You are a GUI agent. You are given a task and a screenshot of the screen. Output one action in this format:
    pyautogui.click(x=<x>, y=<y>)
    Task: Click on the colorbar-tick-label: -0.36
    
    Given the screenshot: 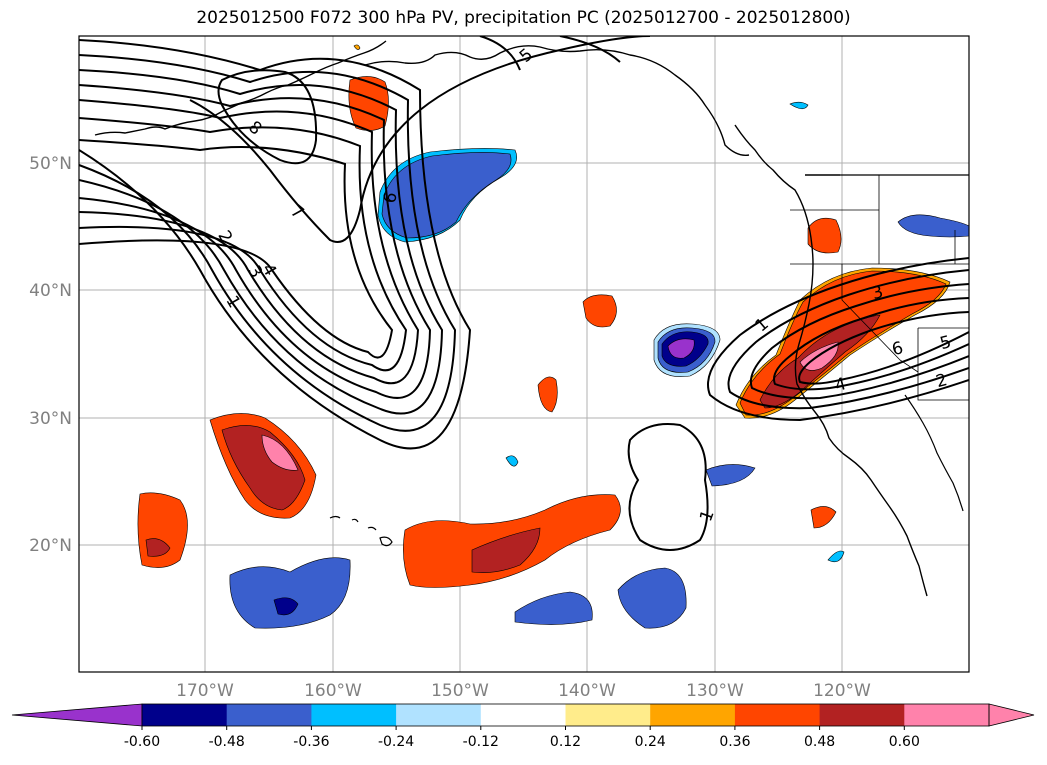 What is the action you would take?
    pyautogui.click(x=311, y=742)
    